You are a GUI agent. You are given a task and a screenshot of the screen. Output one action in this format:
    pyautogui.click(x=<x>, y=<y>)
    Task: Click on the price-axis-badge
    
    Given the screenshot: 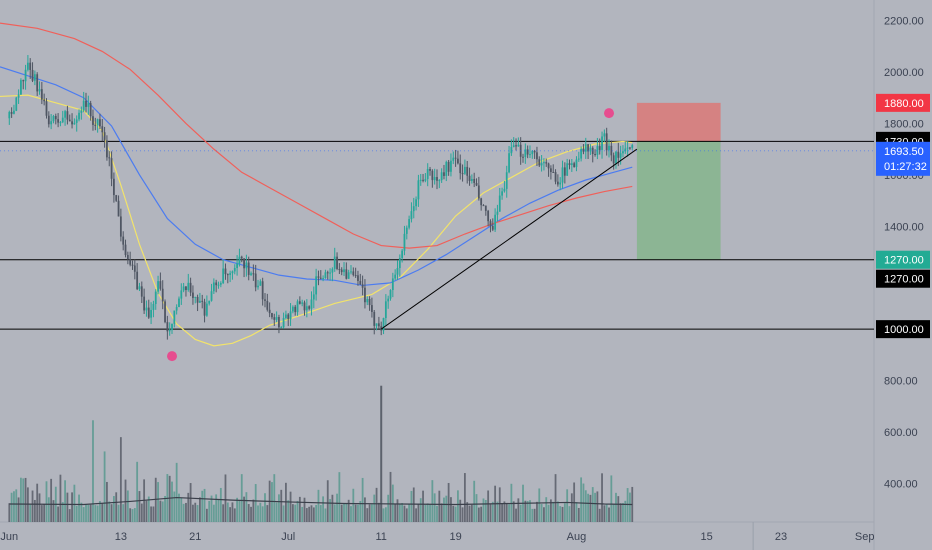 What is the action you would take?
    pyautogui.click(x=903, y=329)
    